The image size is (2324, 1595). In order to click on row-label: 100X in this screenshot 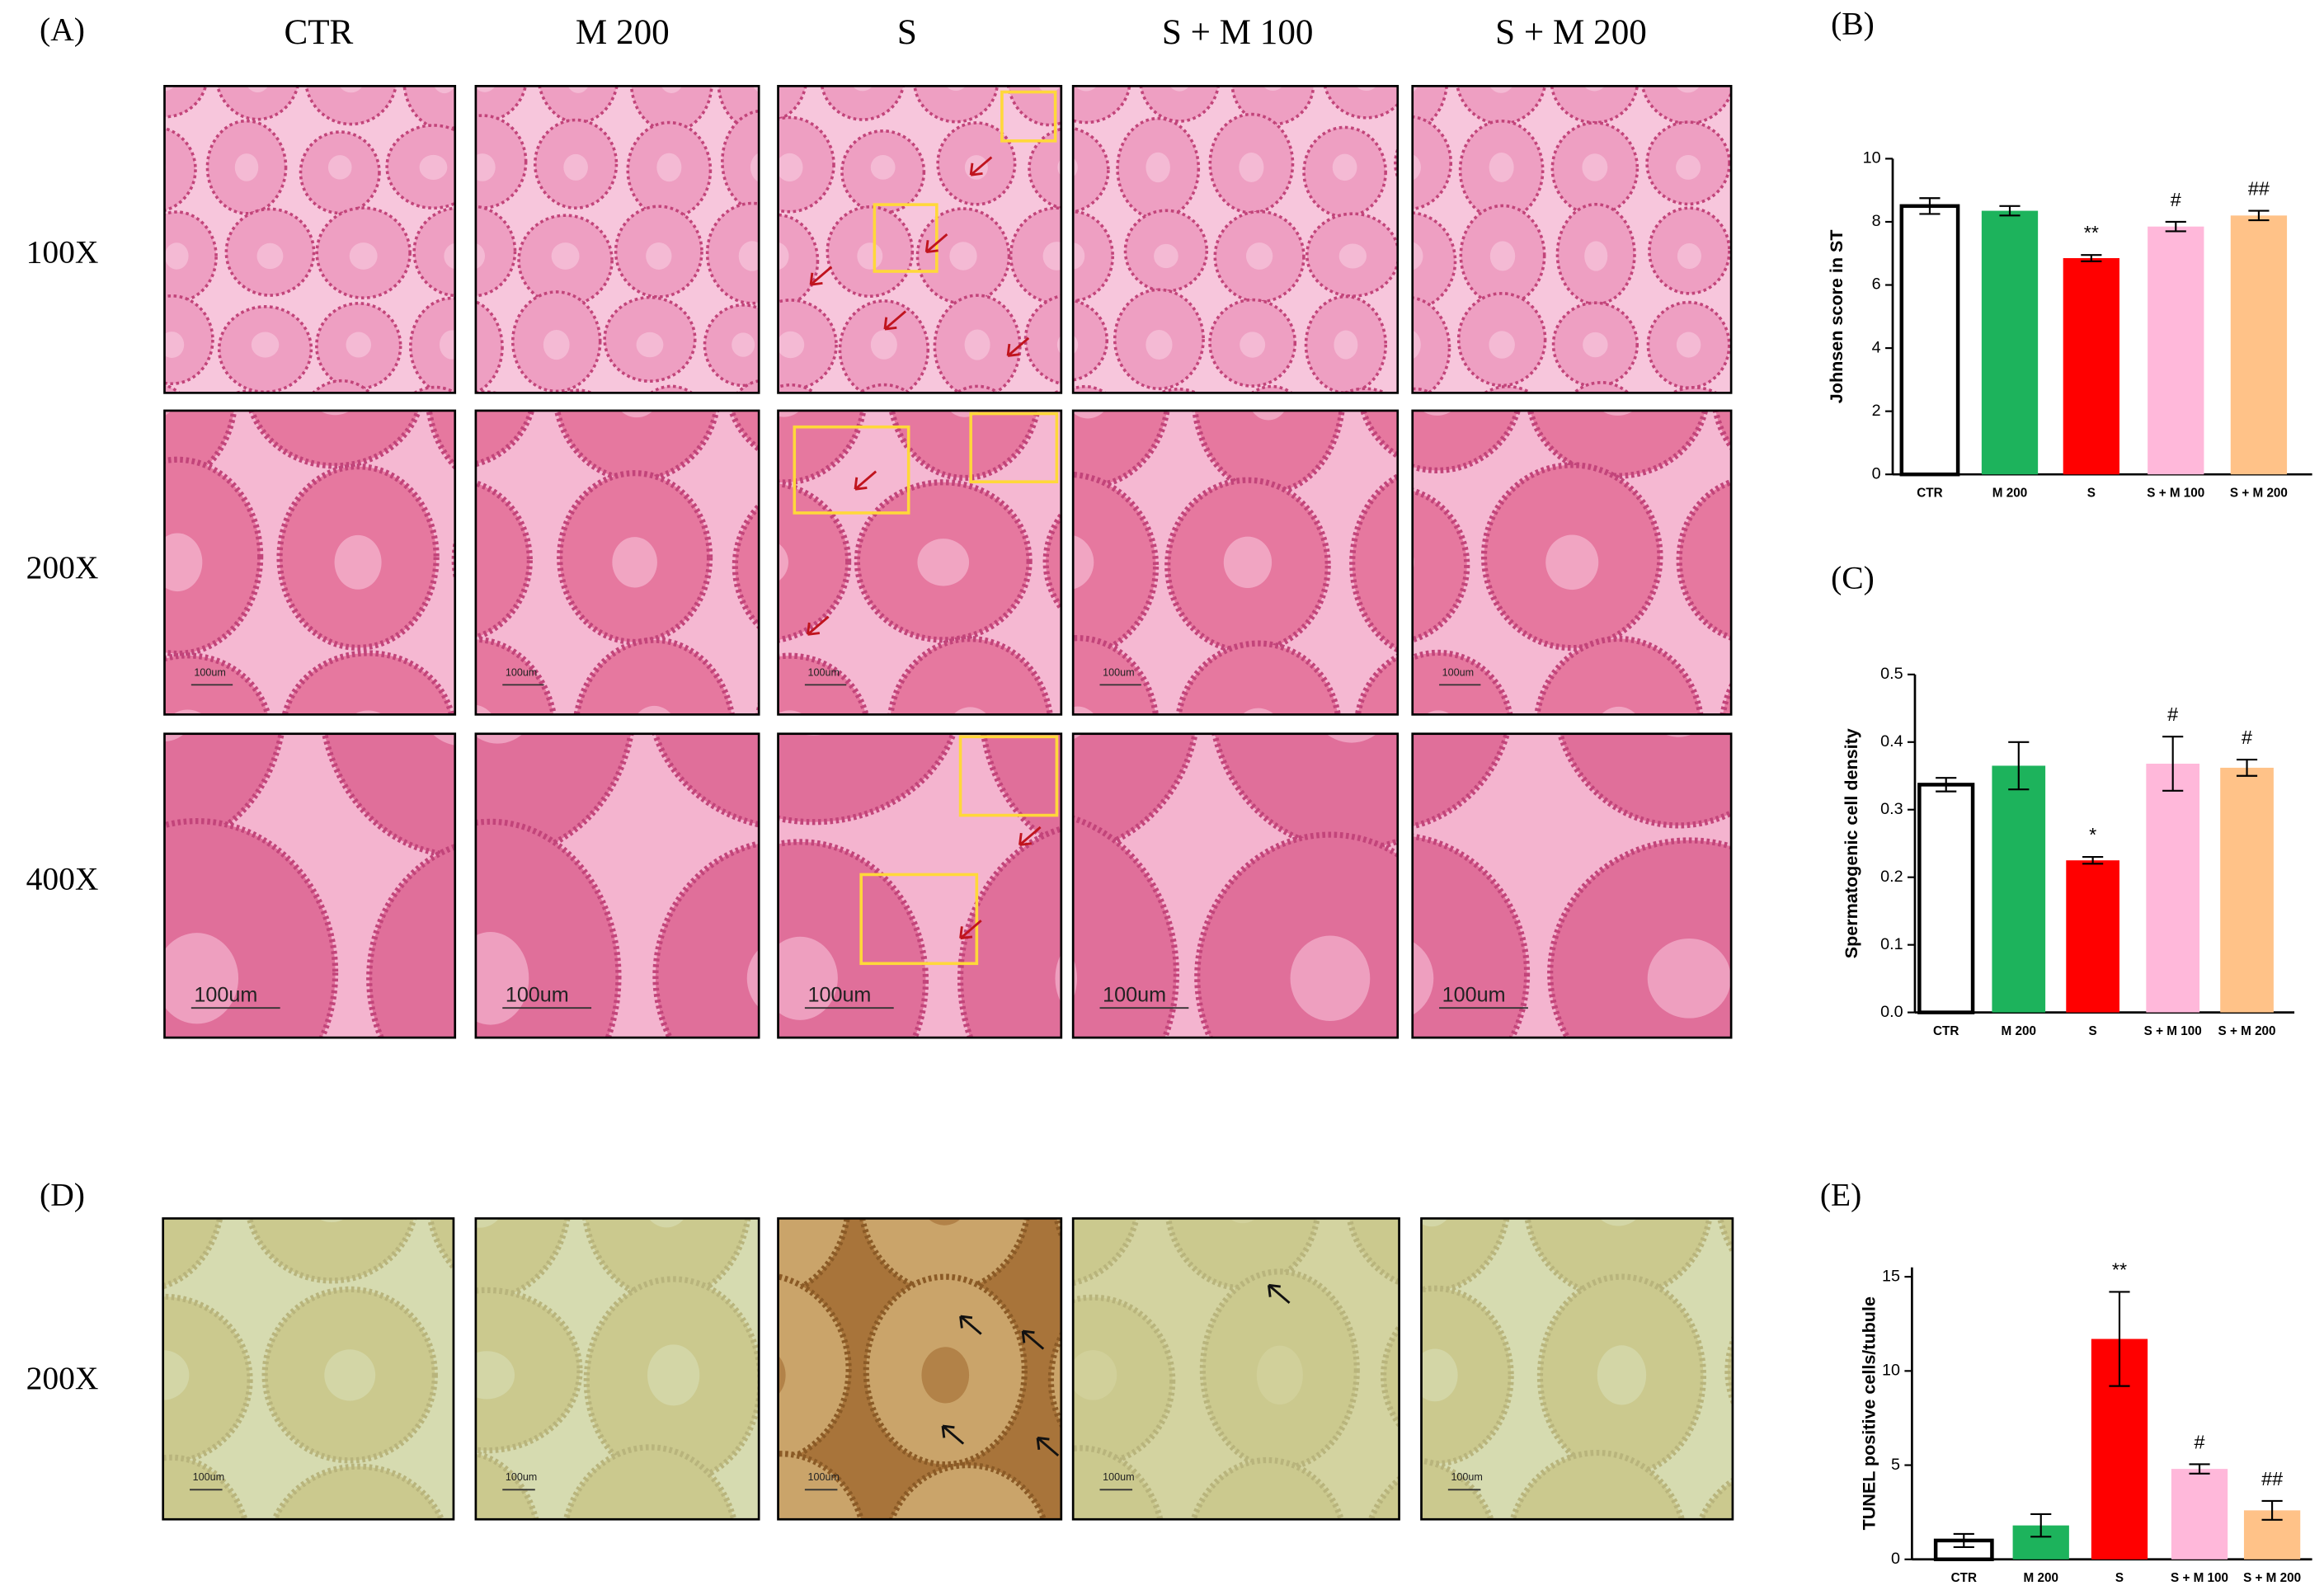, I will do `click(62, 251)`.